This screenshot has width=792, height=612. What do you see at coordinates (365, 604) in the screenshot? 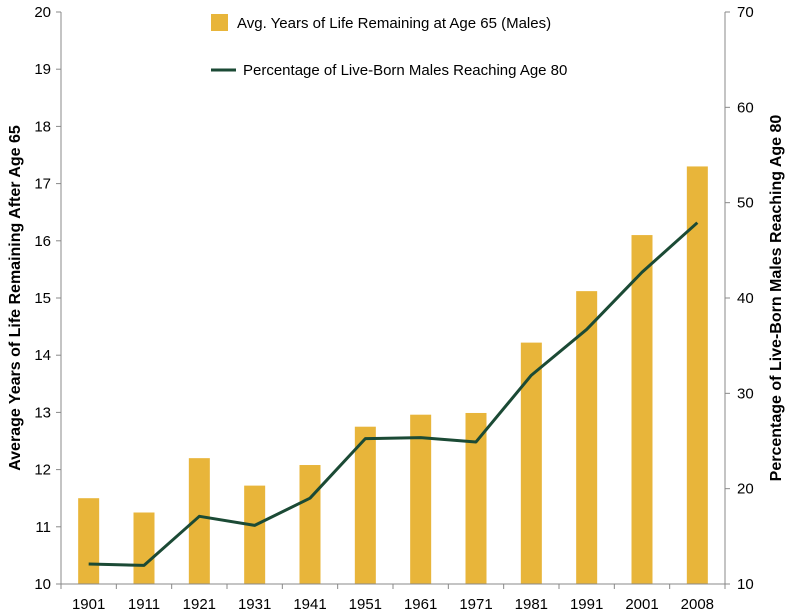
I see `x-tick-label: 1951` at bounding box center [365, 604].